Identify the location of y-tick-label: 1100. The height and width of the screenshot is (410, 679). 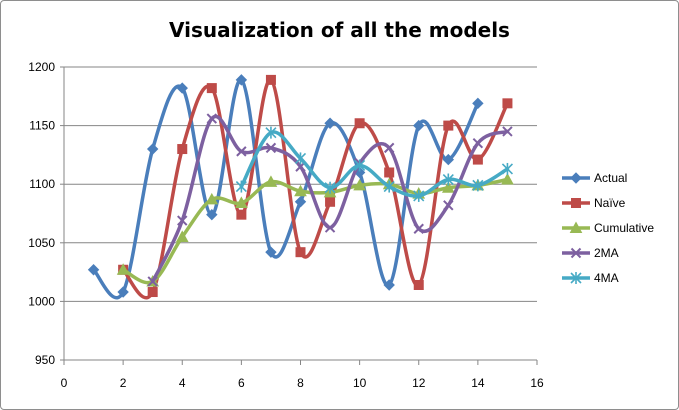
(42, 184).